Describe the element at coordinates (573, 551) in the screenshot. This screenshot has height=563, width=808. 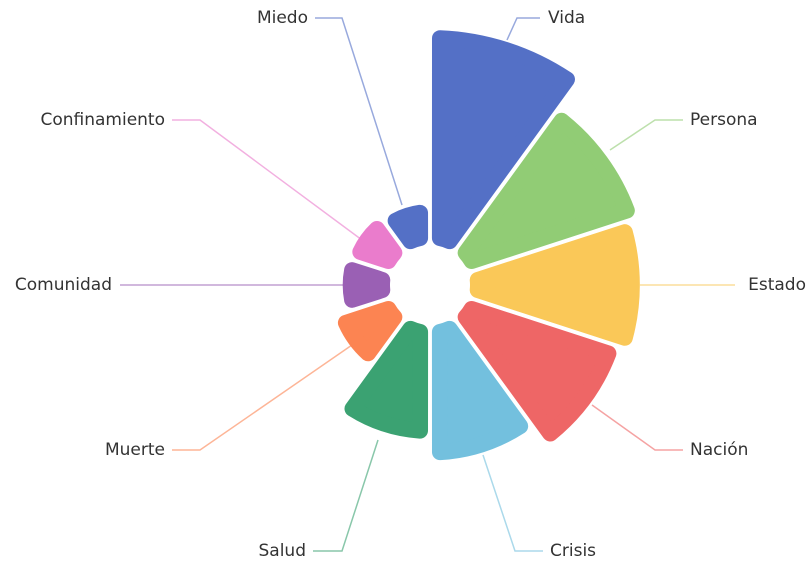
I see `category-label: Crisis` at that location.